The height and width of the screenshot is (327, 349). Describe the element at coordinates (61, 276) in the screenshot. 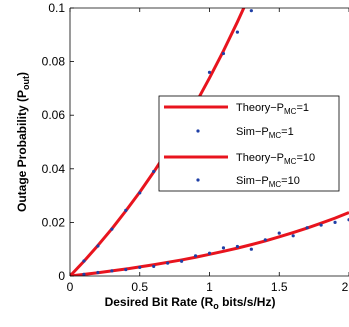

I see `y-tick-label-0: 0` at that location.